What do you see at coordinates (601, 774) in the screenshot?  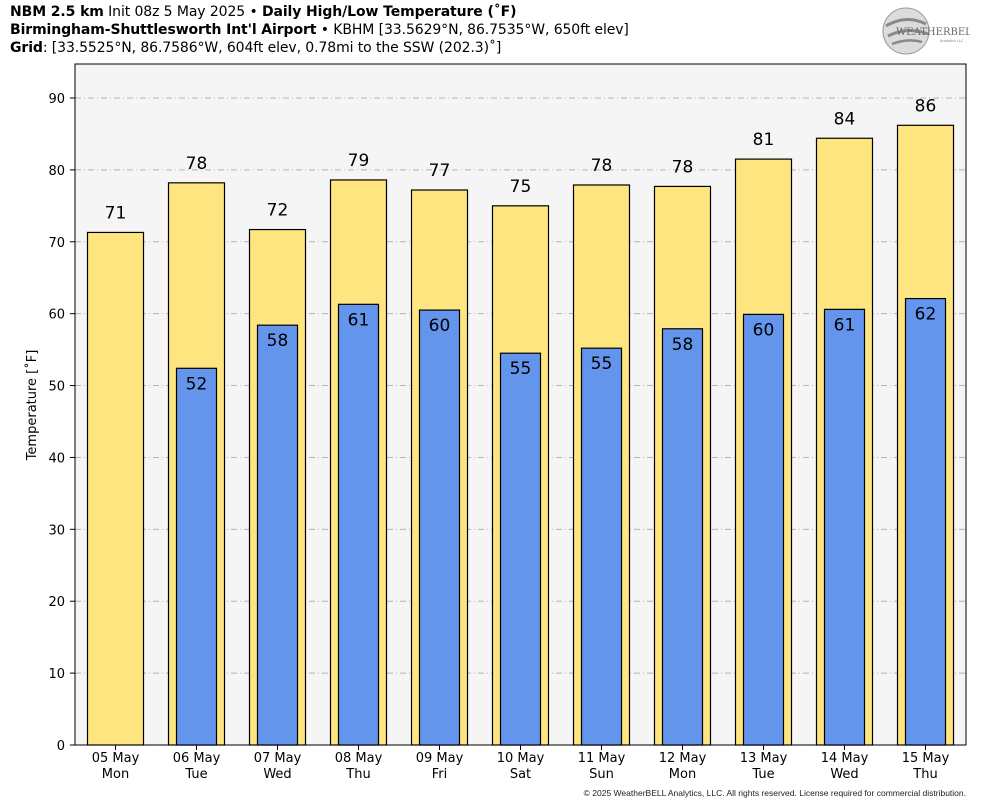 I see `x-tick-label-day: Sun` at bounding box center [601, 774].